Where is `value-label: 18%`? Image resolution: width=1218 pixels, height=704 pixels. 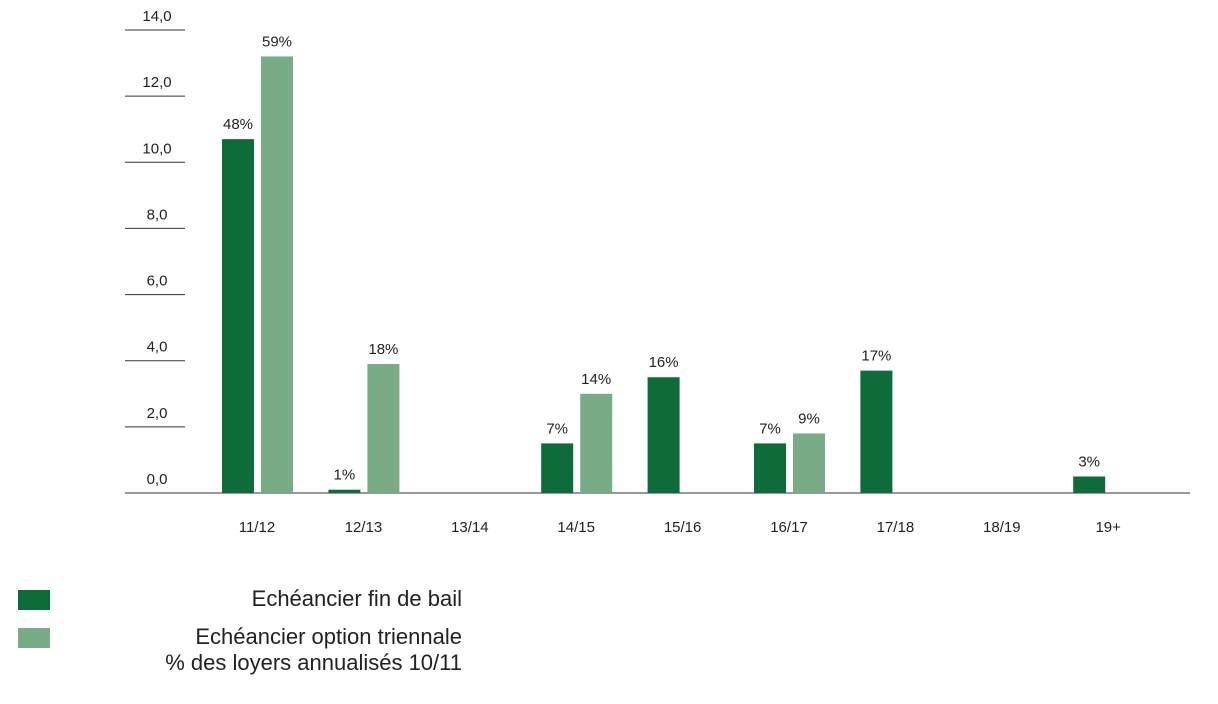
value-label: 18% is located at coordinates (383, 349).